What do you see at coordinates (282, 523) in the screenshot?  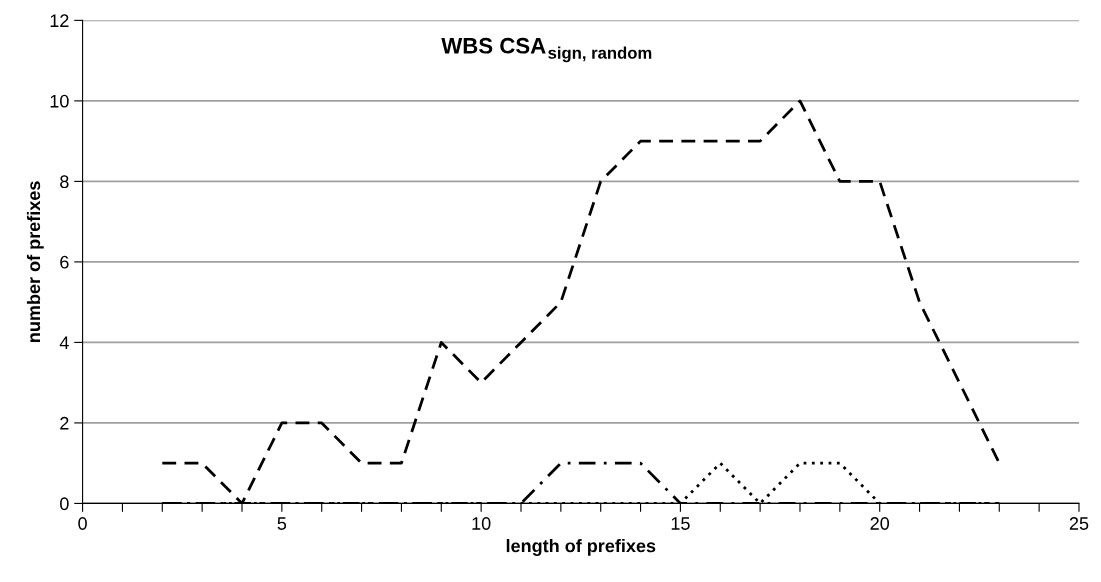 I see `x-tick-label: 5` at bounding box center [282, 523].